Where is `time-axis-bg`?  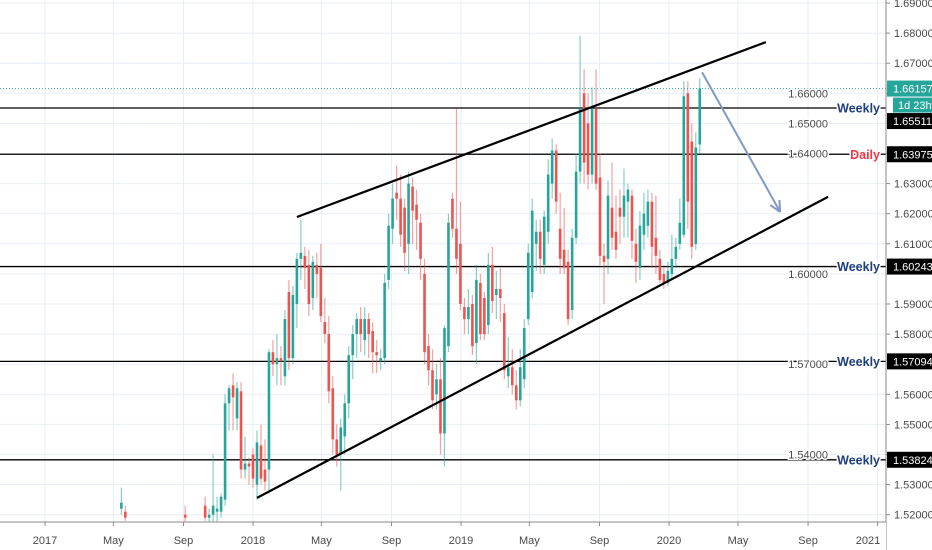 time-axis-bg is located at coordinates (443, 536).